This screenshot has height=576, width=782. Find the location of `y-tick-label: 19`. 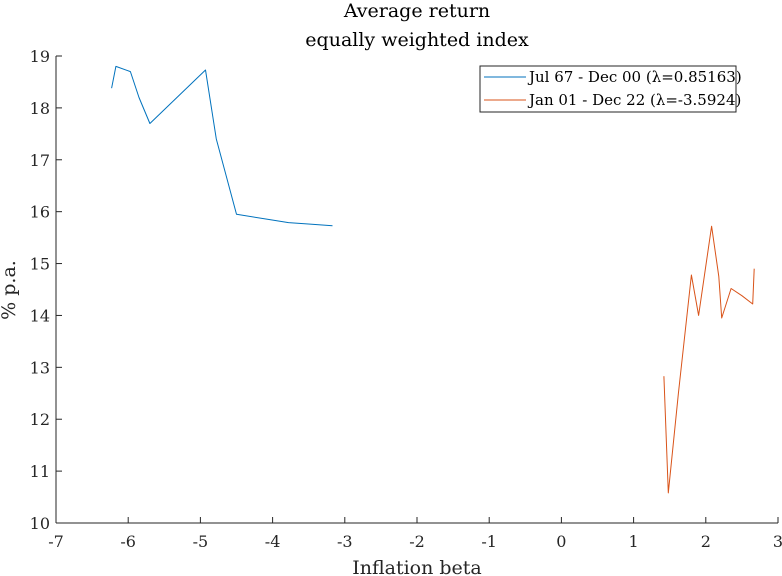

y-tick-label: 19 is located at coordinates (40, 56).